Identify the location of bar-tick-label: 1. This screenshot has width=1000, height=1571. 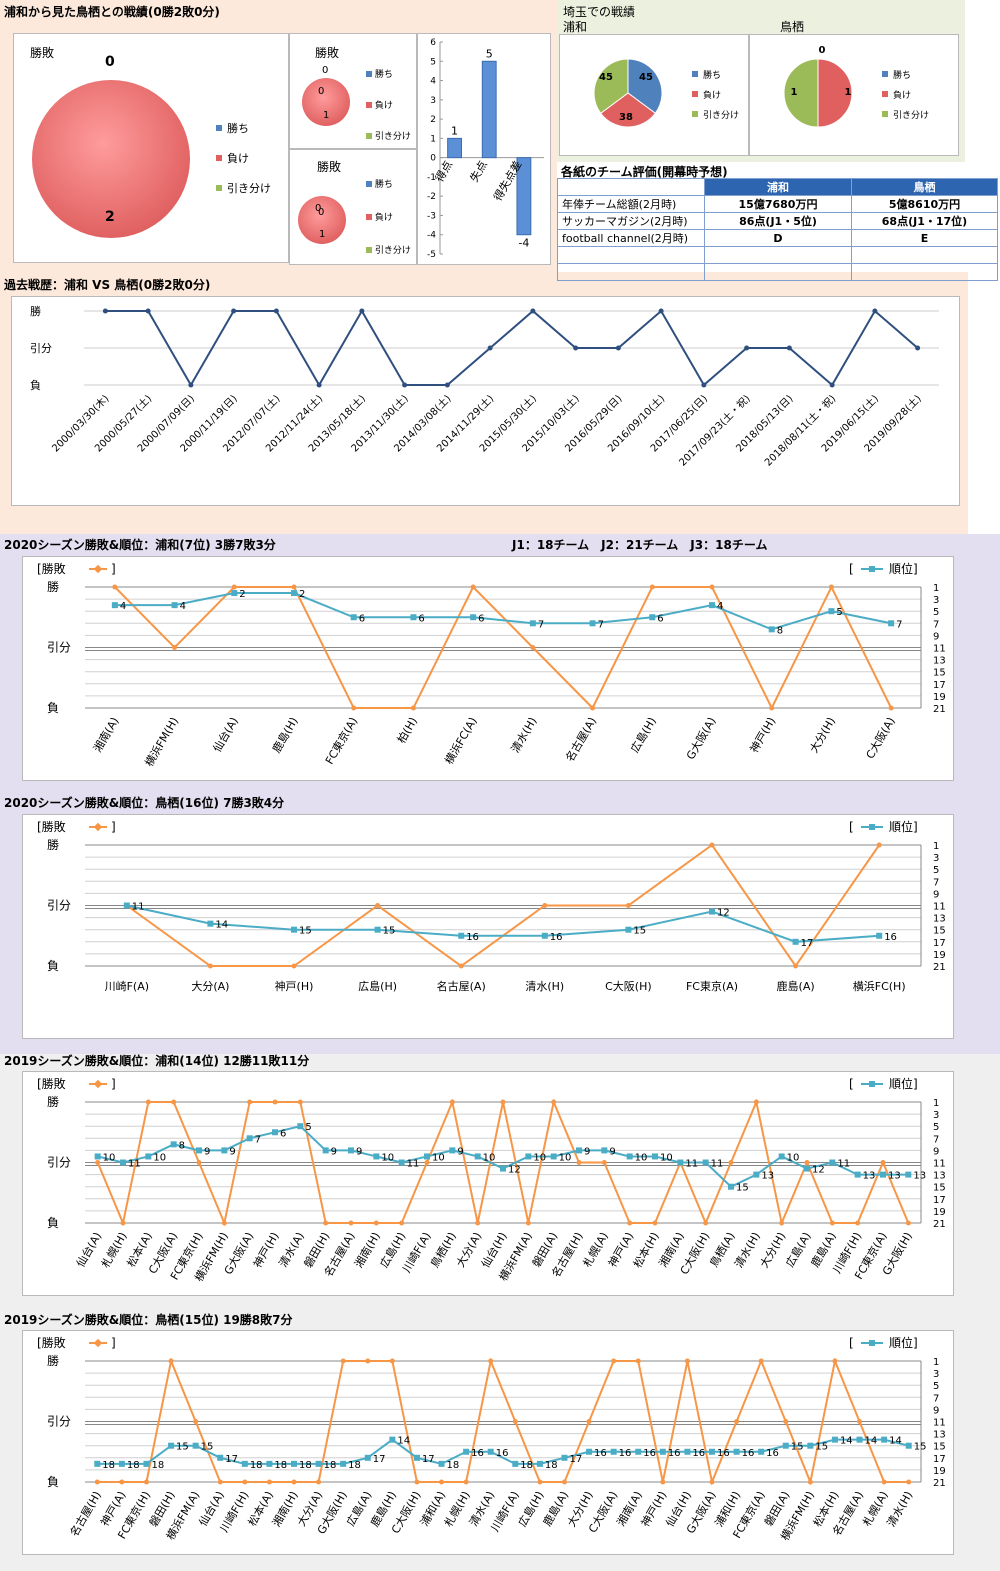
(433, 139).